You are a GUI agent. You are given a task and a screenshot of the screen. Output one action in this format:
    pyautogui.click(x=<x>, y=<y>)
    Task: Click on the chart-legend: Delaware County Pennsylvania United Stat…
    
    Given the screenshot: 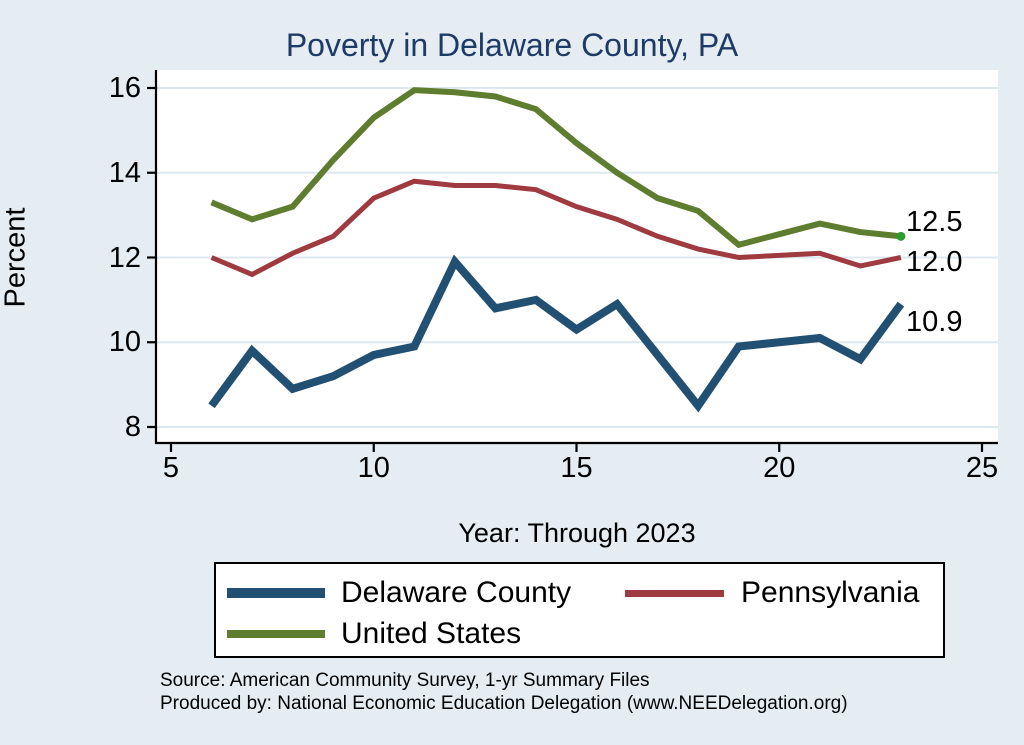 What is the action you would take?
    pyautogui.click(x=579, y=610)
    